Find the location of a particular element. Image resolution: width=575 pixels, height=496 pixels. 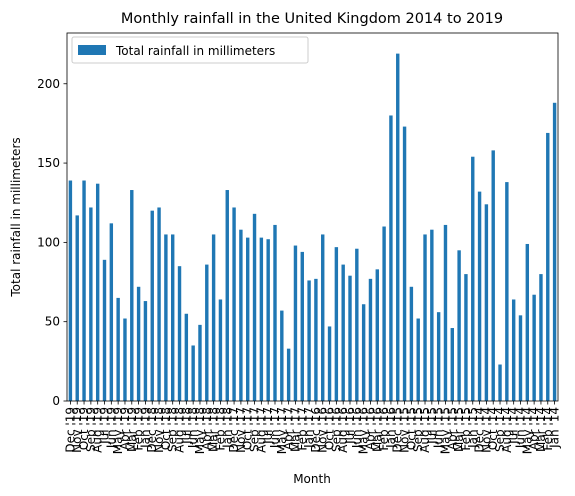

x-tick-label: Jul '19 is located at coordinates (105, 426).